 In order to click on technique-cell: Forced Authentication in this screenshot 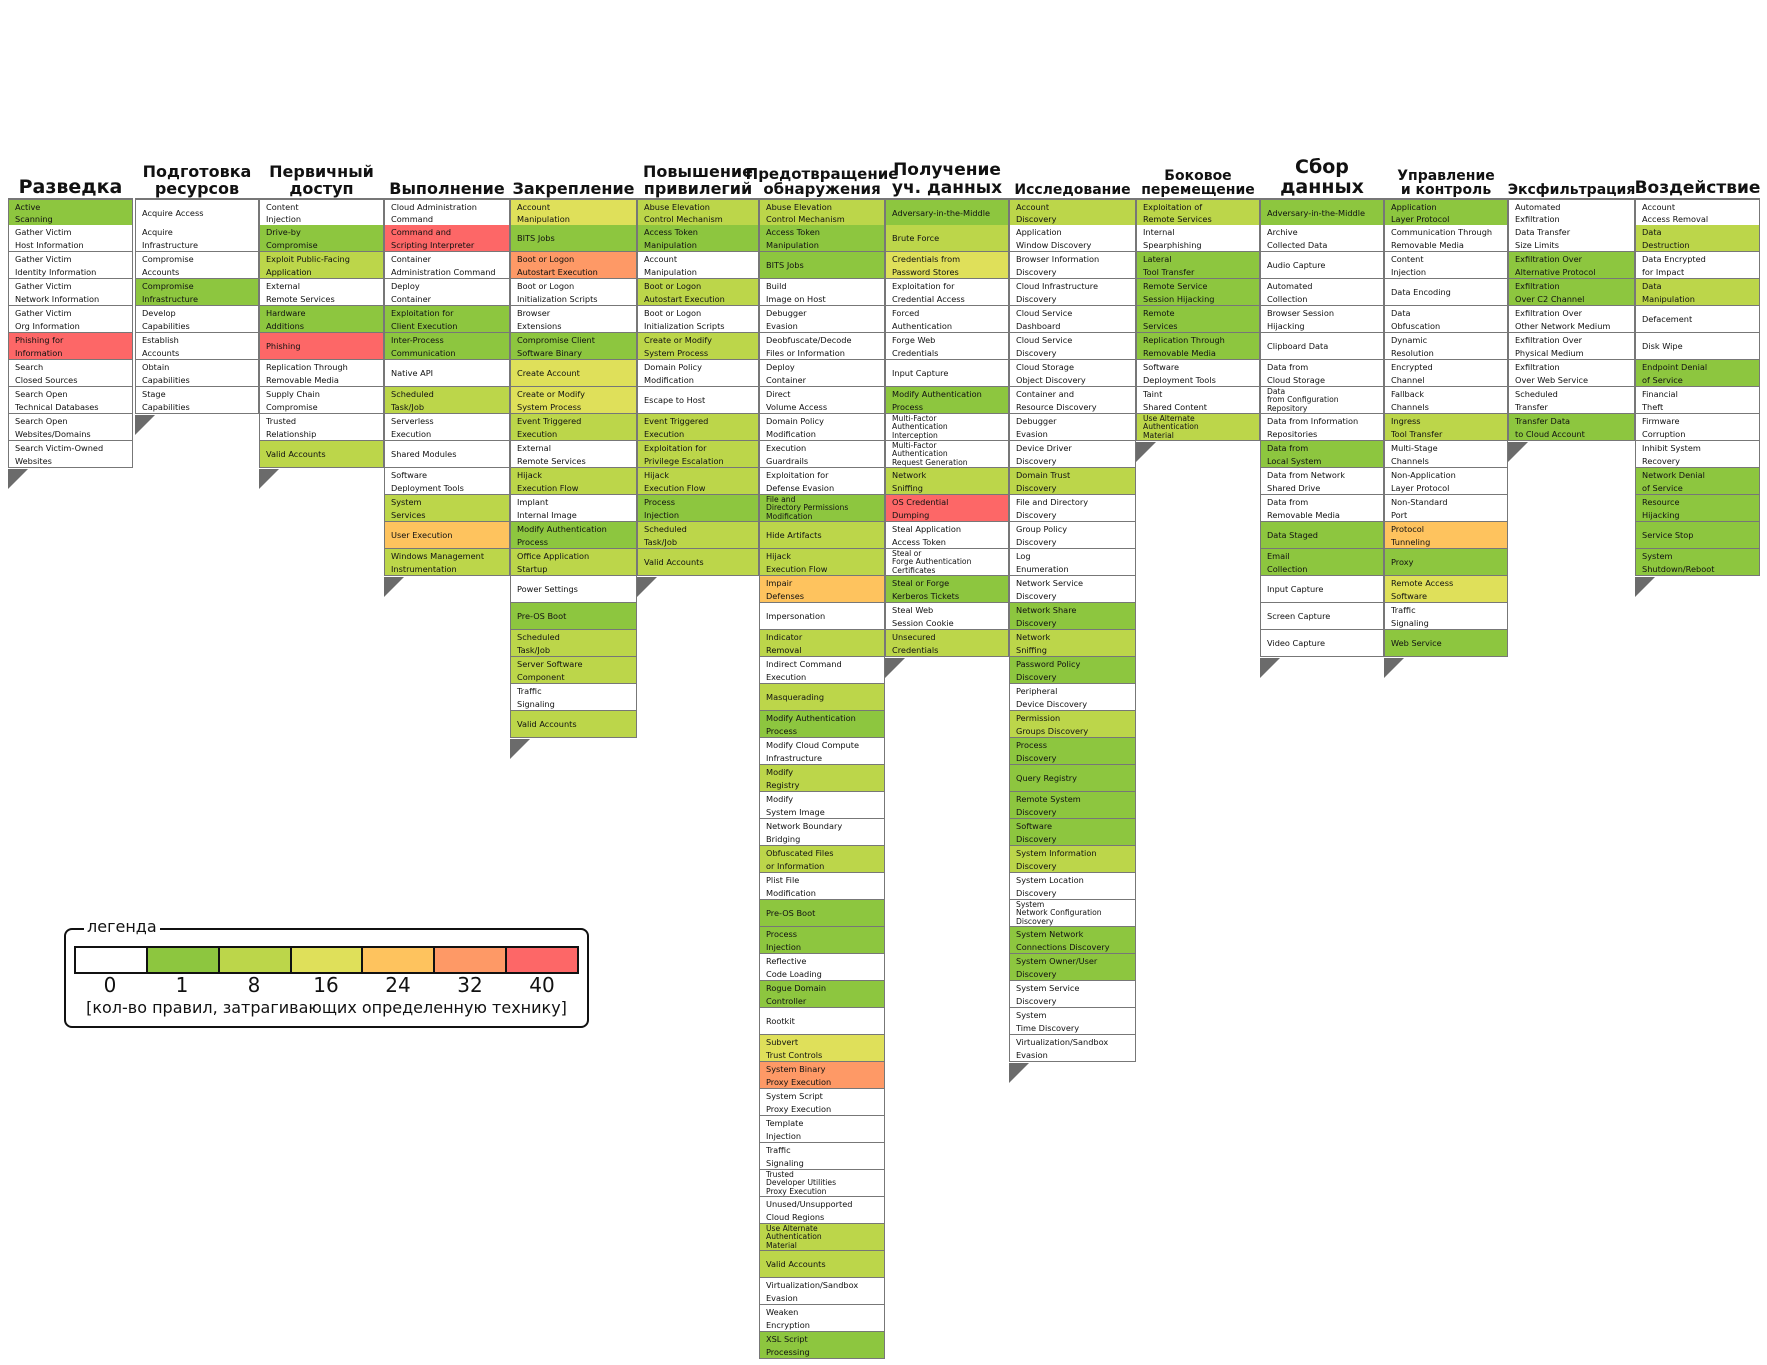, I will do `click(947, 319)`.